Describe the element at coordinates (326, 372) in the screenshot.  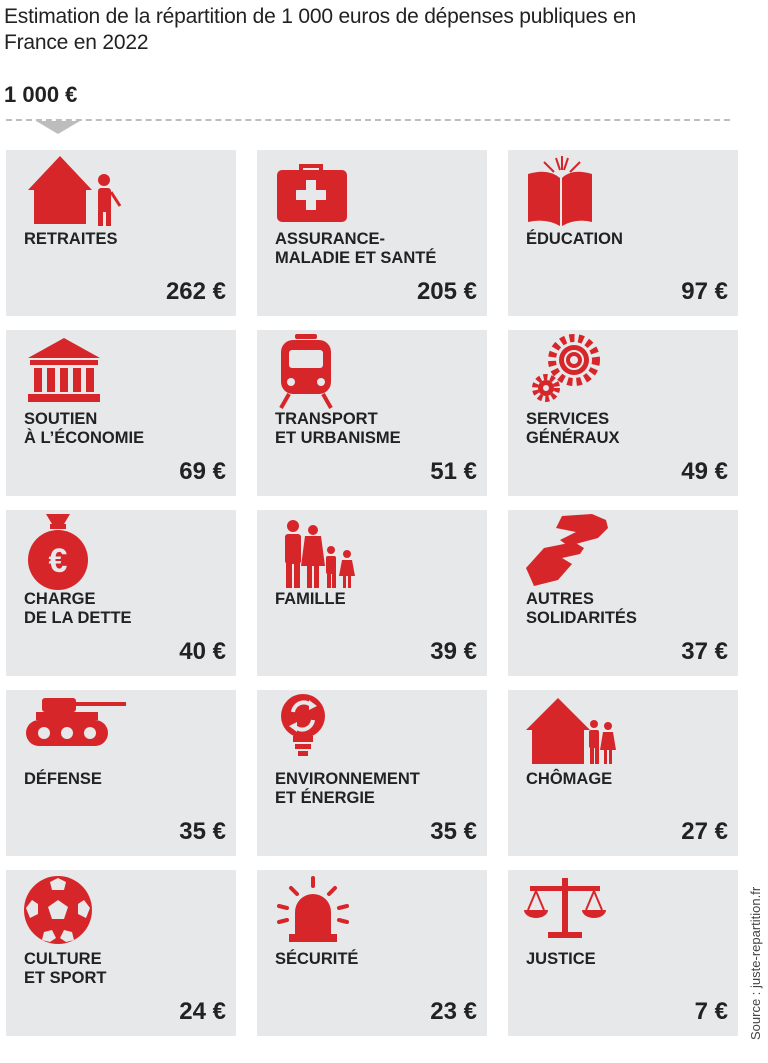
I see `train-icon` at that location.